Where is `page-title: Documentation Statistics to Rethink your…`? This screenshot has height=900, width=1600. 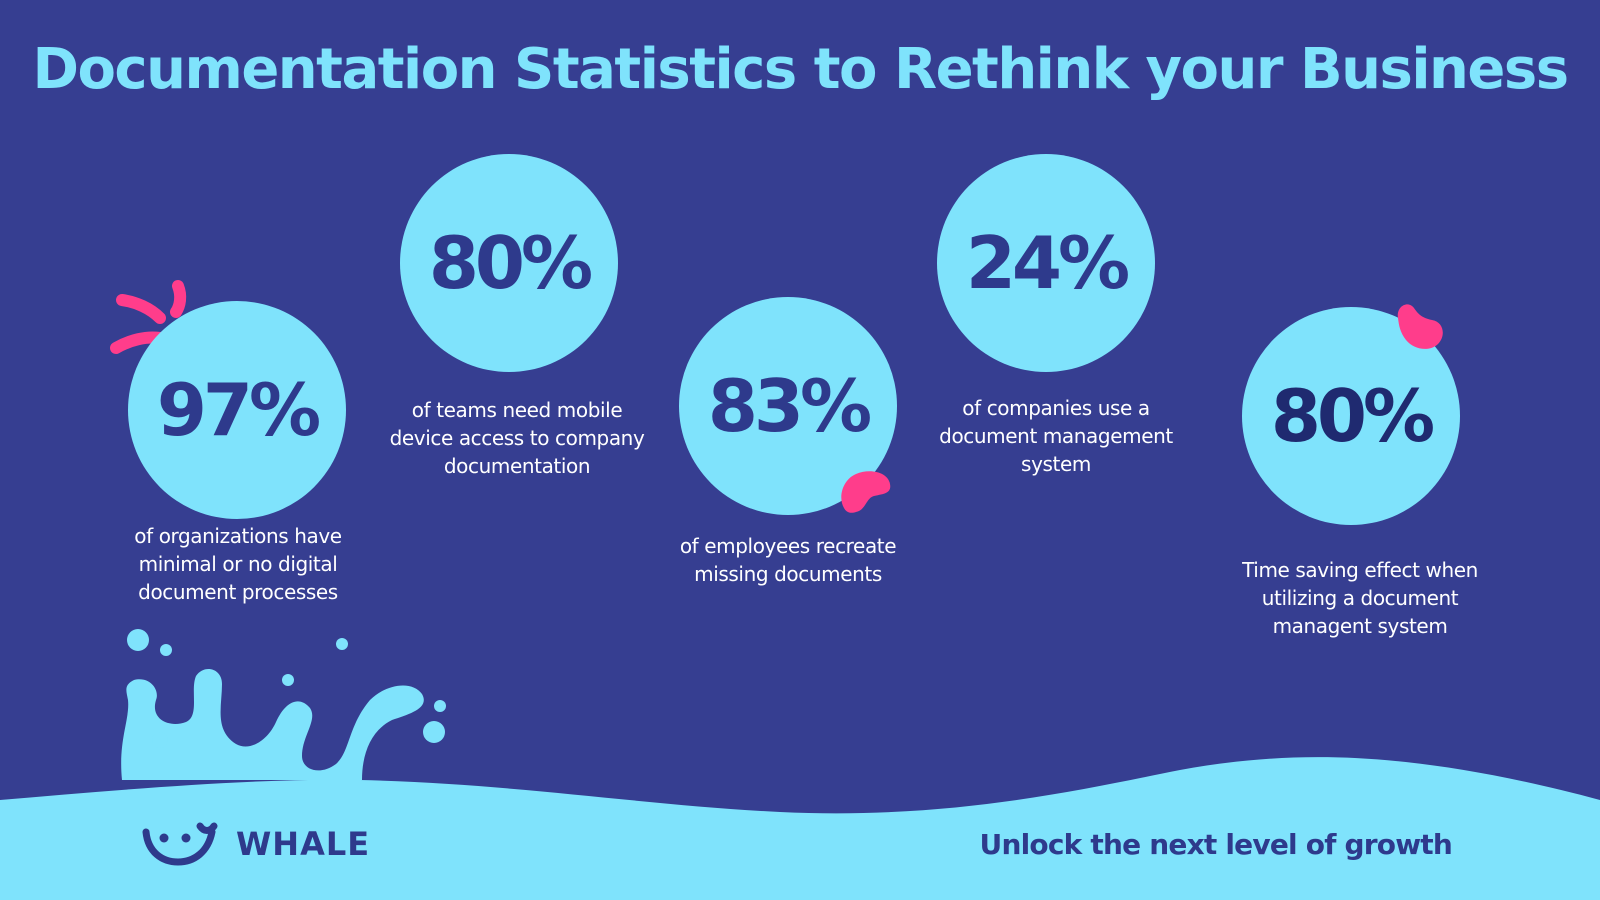 page-title: Documentation Statistics to Rethink your… is located at coordinates (800, 69).